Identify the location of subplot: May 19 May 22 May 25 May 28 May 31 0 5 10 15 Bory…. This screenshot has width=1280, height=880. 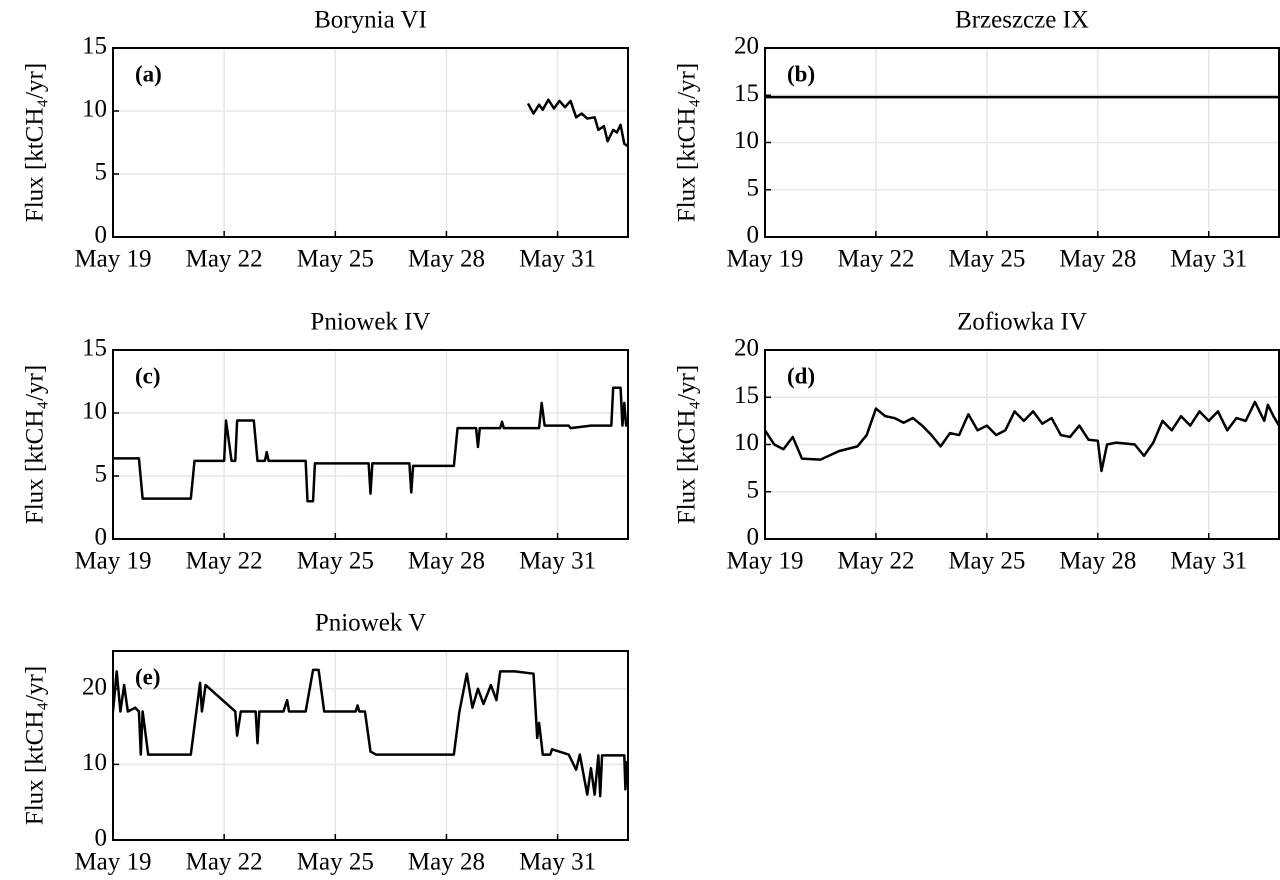
(325, 140).